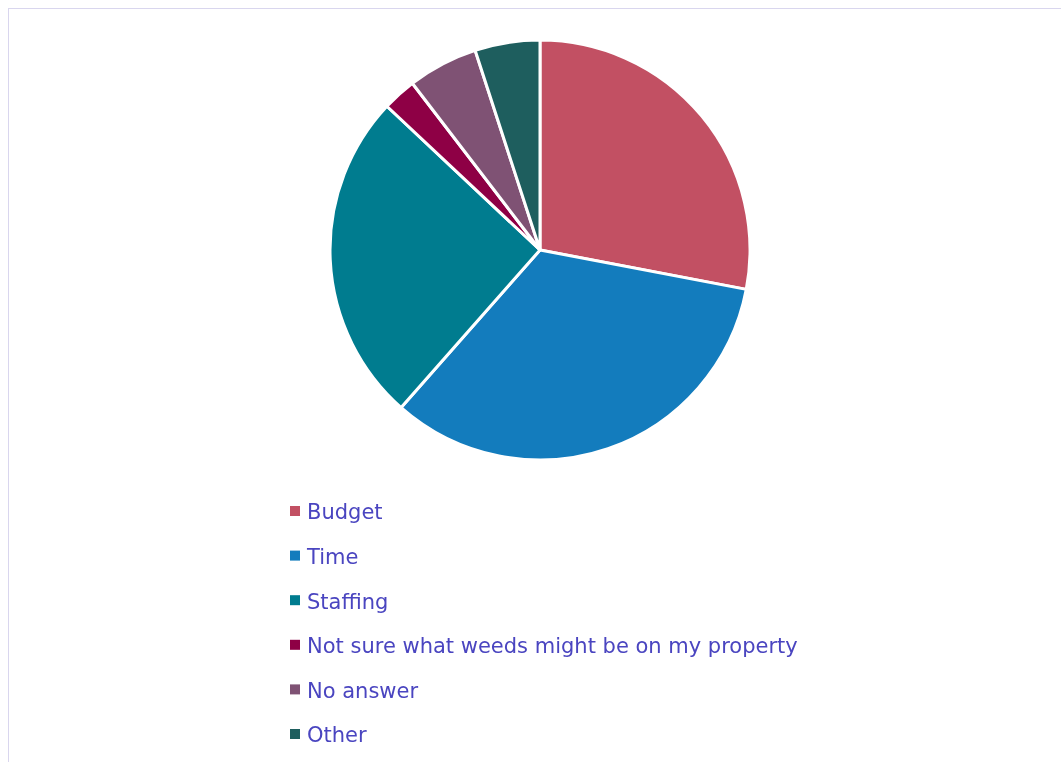  Describe the element at coordinates (337, 735) in the screenshot. I see `legend-label: Other` at that location.